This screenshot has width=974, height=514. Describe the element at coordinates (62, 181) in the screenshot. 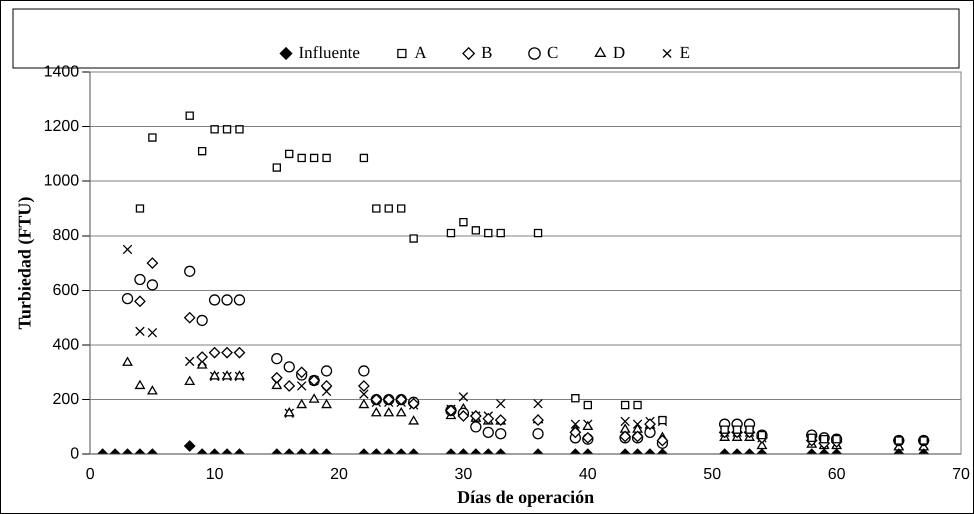

I see `y-tick-label: 1000` at that location.